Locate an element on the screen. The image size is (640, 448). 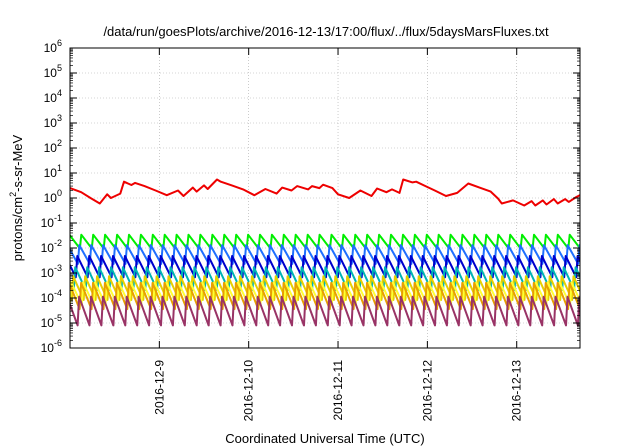
y-tick-label: 10⁻¹ is located at coordinates (51, 221).